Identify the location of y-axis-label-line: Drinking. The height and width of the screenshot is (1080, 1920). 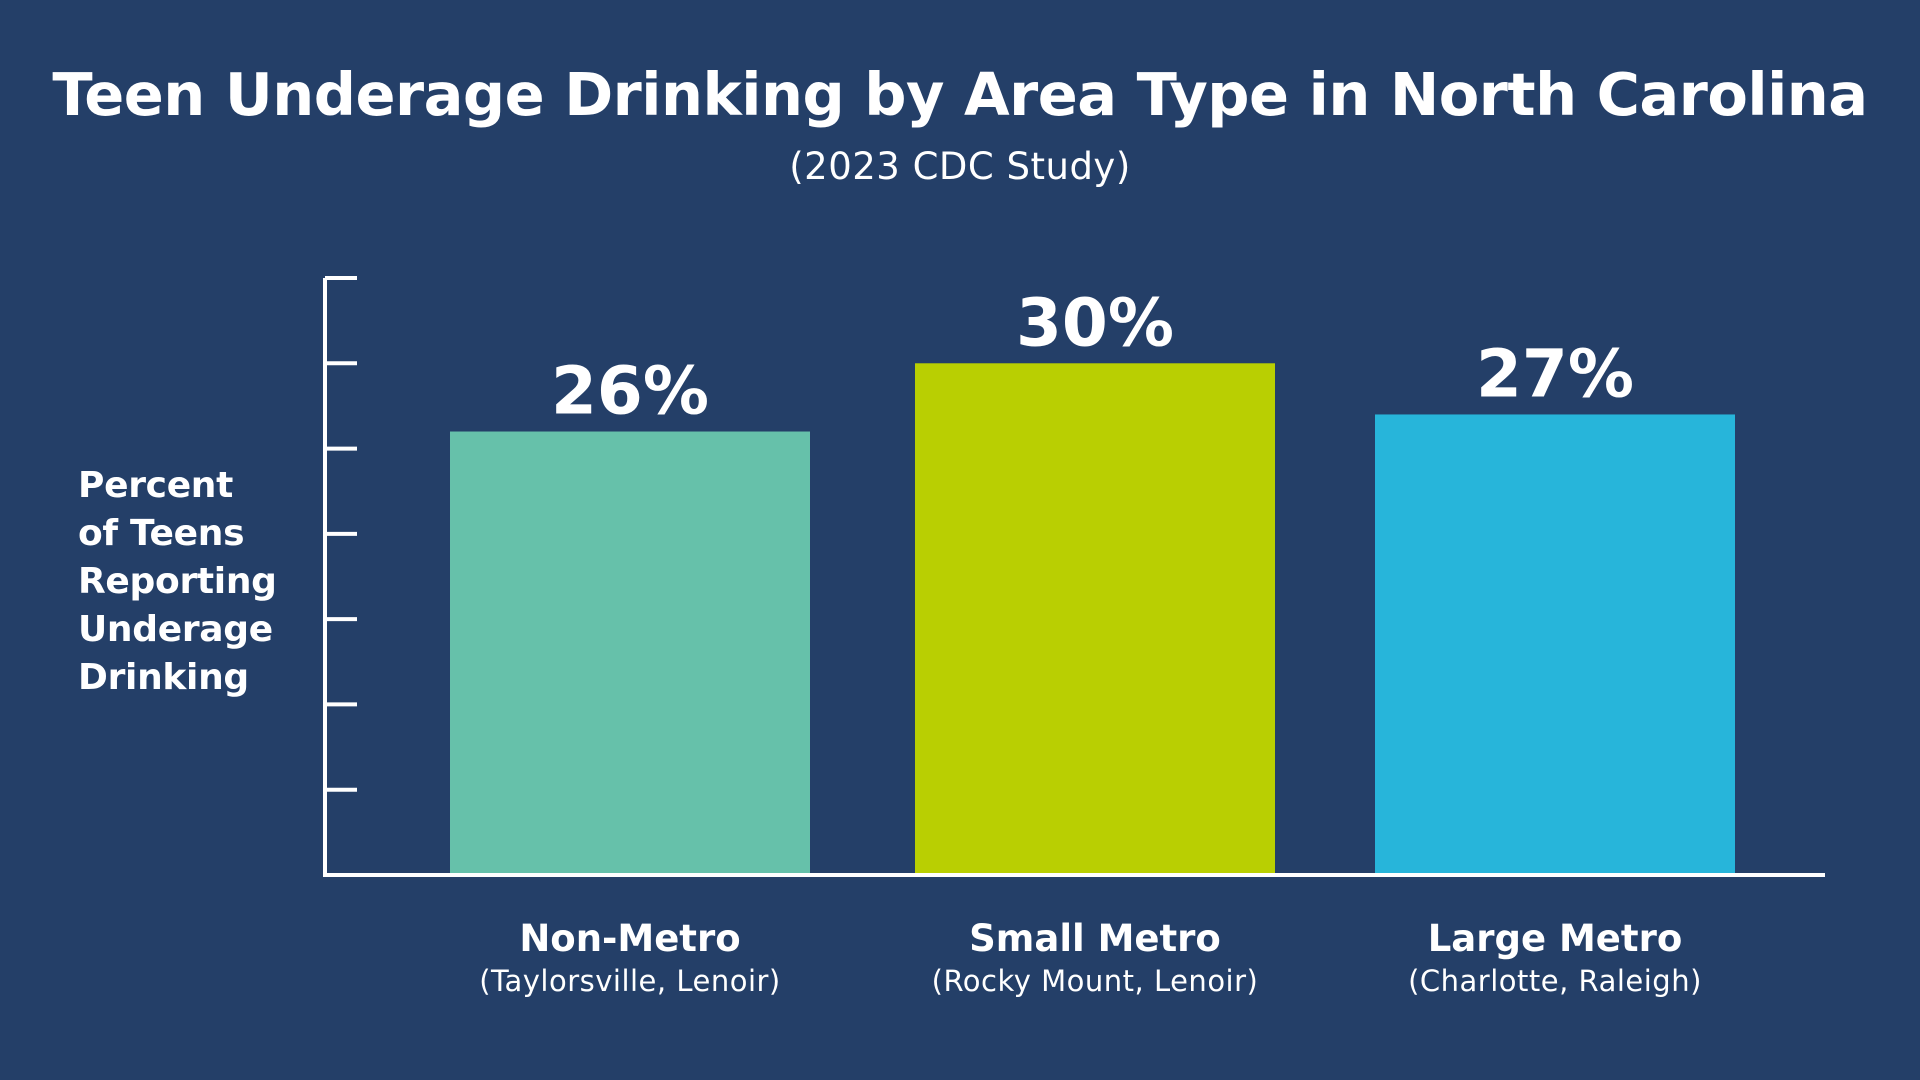
(163, 677).